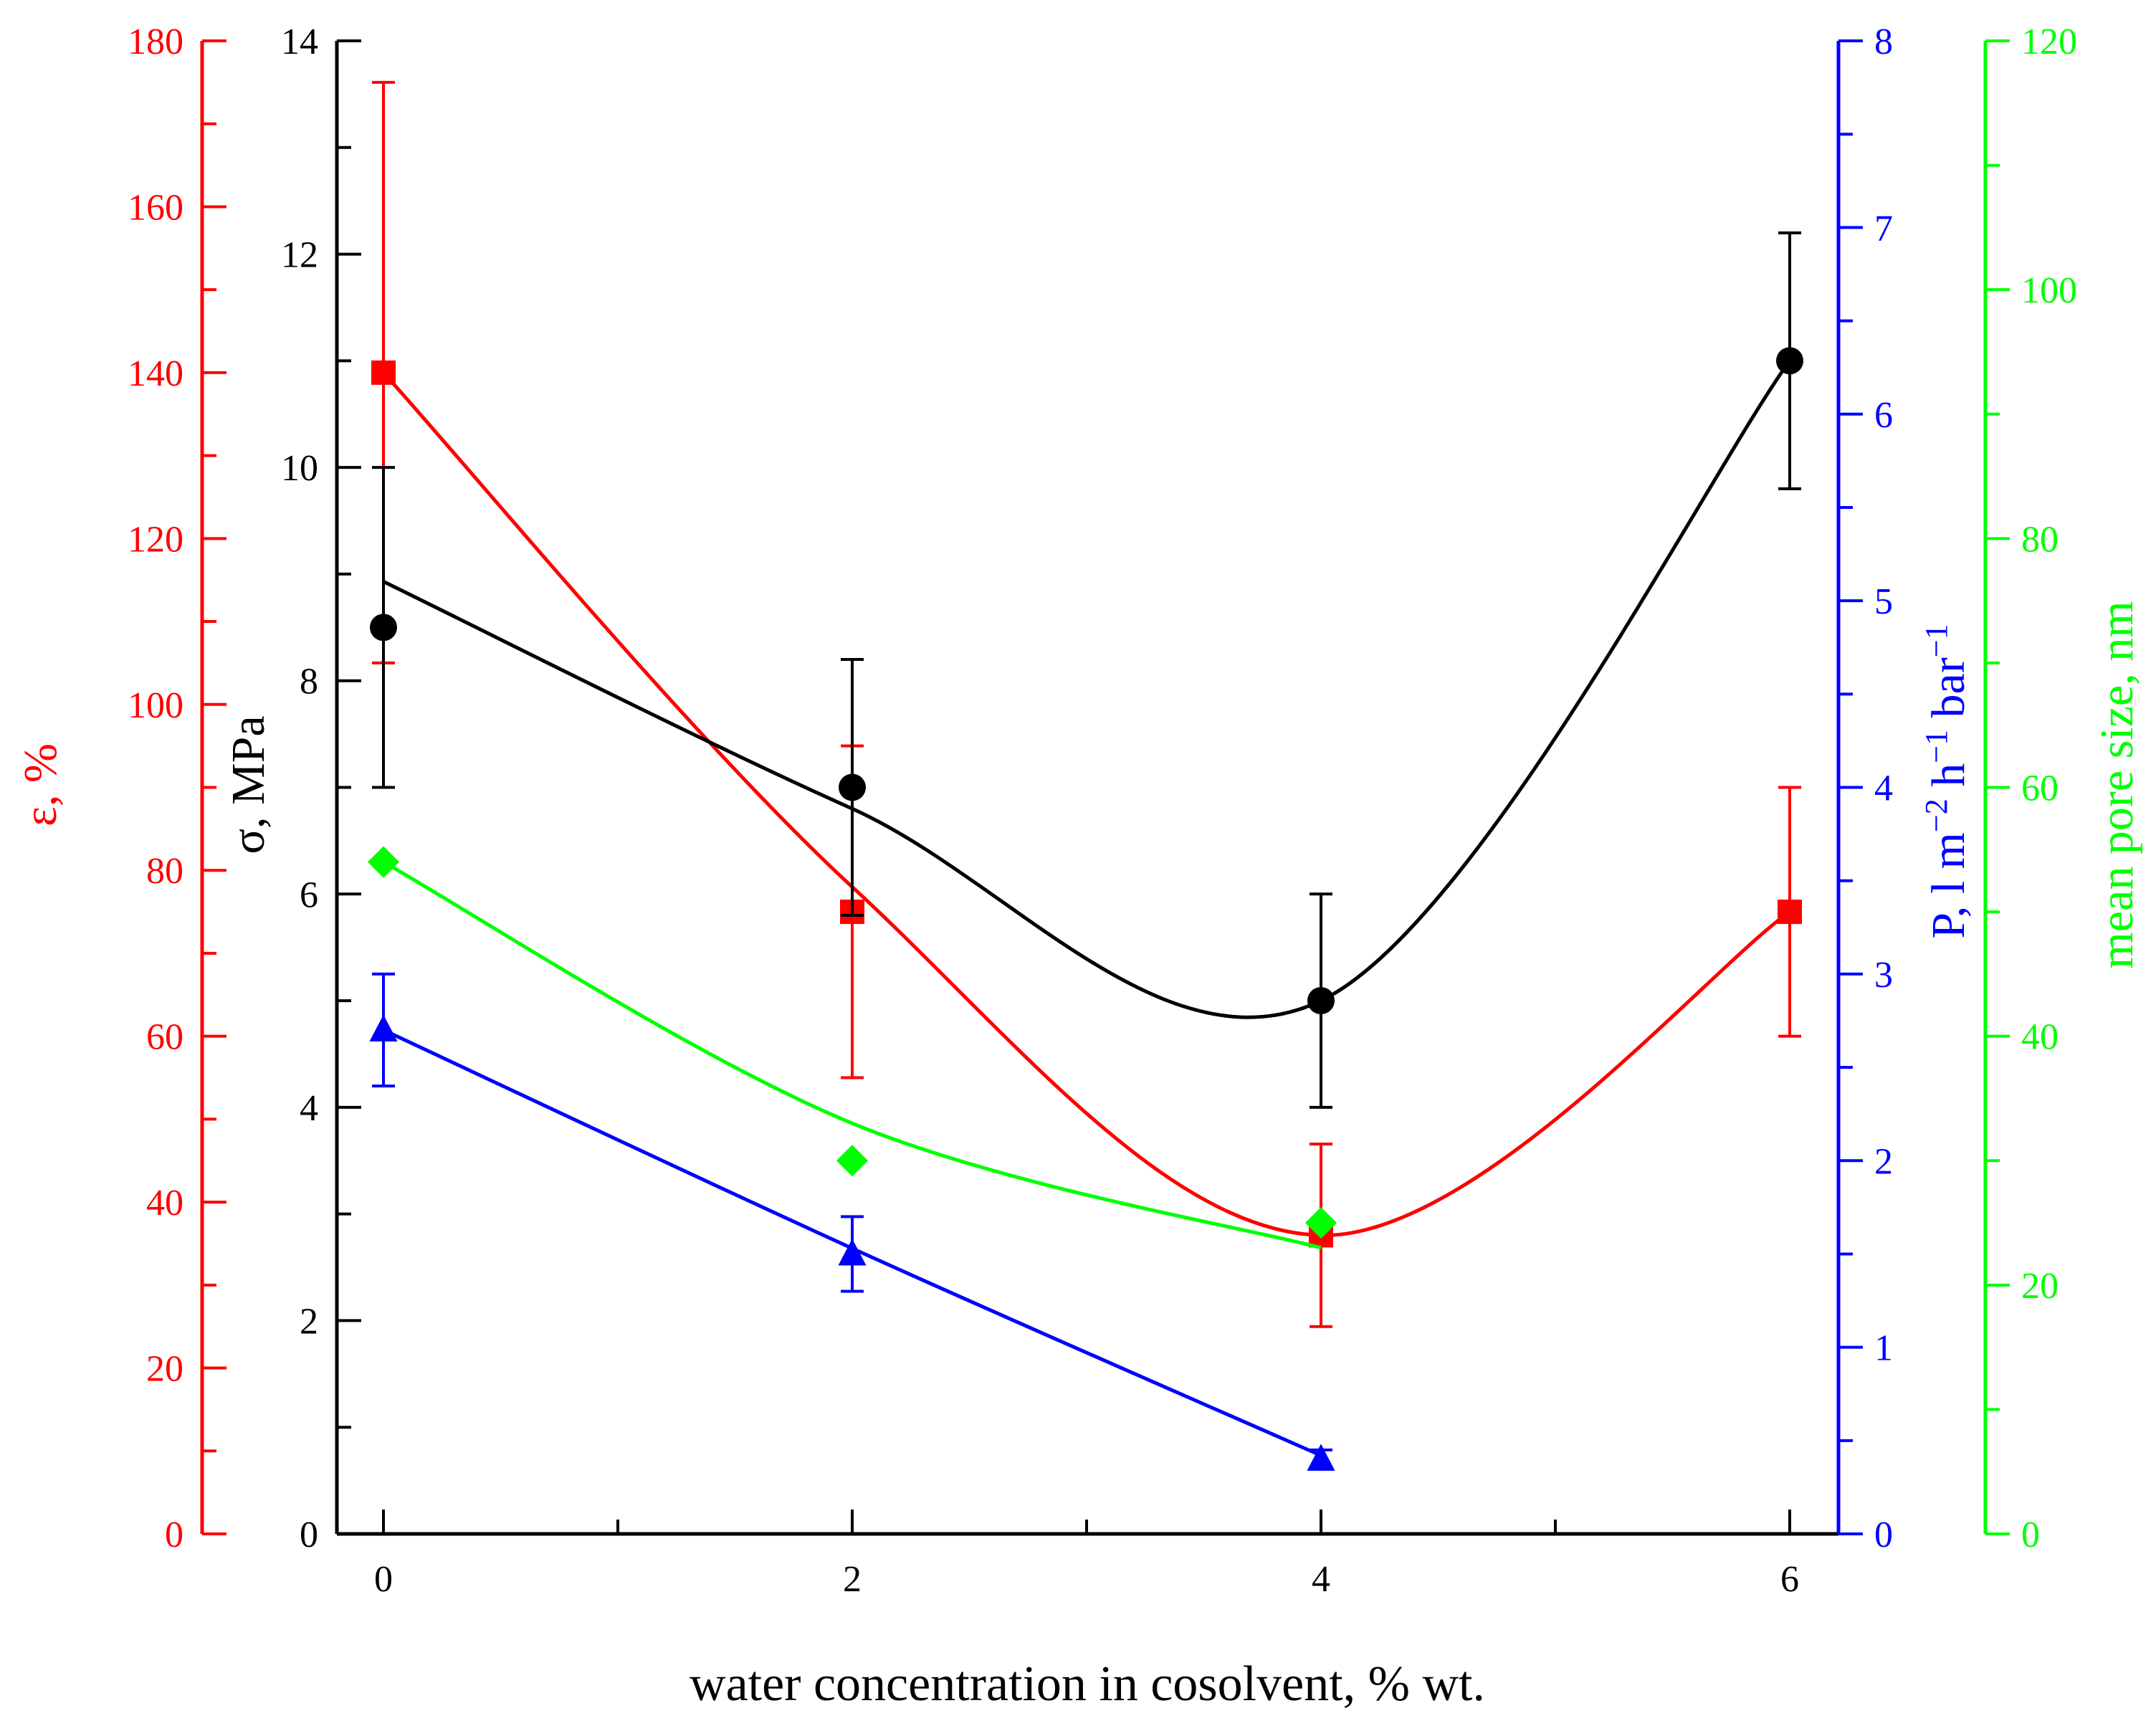  Describe the element at coordinates (155, 208) in the screenshot. I see `y-tick-label-eps: 160` at that location.